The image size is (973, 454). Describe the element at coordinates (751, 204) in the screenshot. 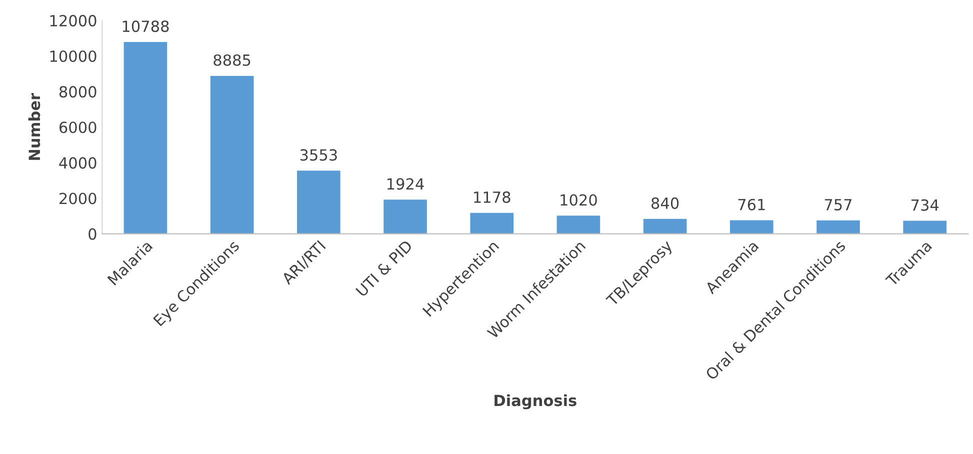

I see `data-label: 761` at that location.